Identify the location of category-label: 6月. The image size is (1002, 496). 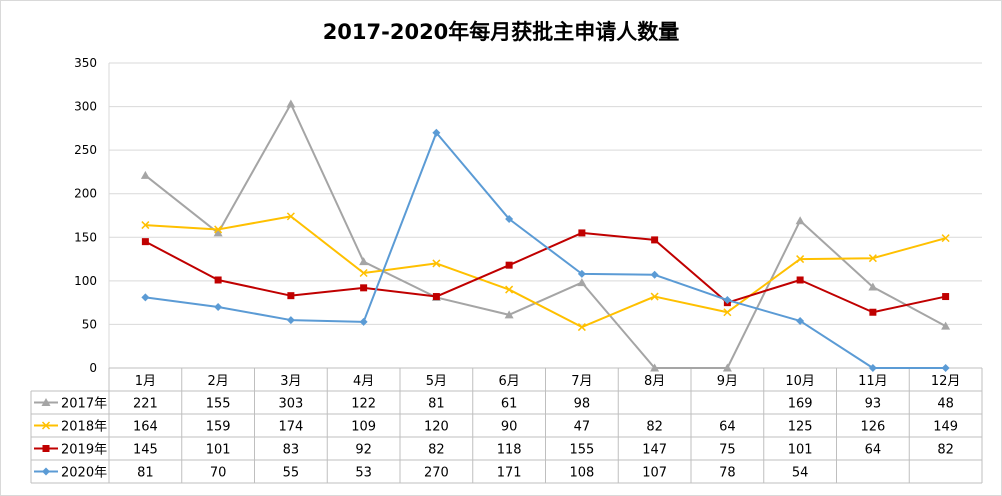
(508, 381).